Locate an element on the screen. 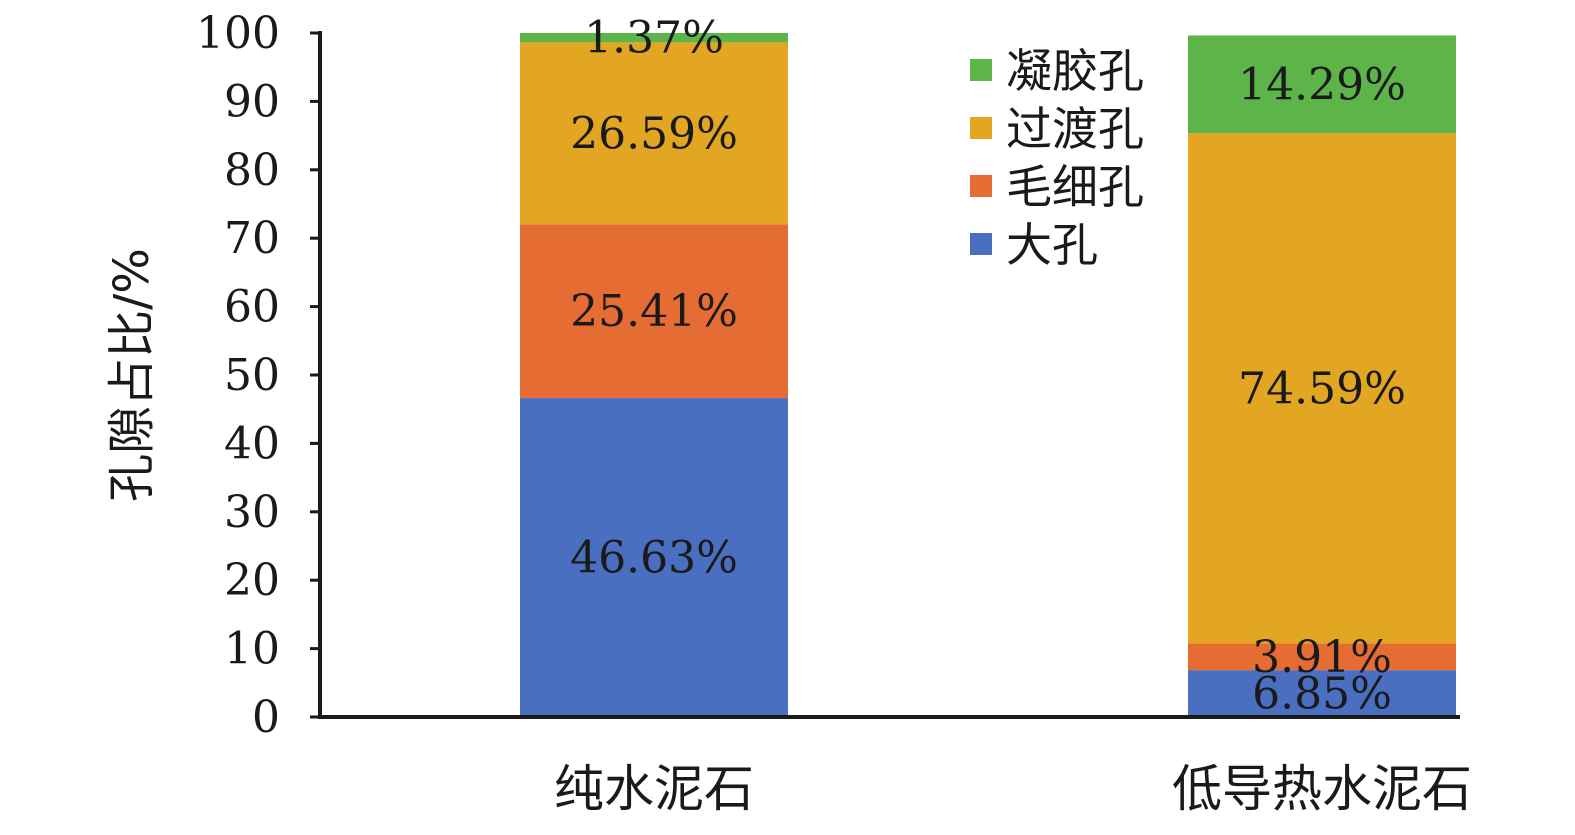 This screenshot has height=835, width=1575. data-label: 3.91% is located at coordinates (1322, 657).